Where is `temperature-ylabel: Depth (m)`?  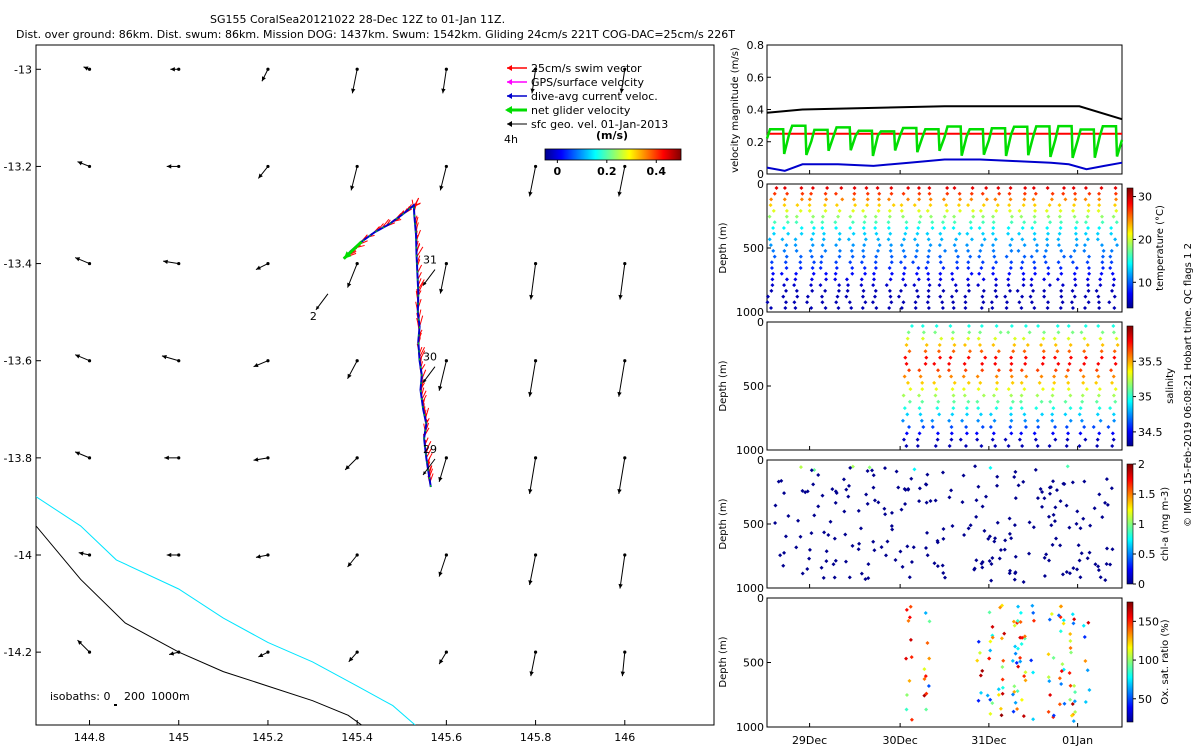 temperature-ylabel: Depth (m) is located at coordinates (723, 247).